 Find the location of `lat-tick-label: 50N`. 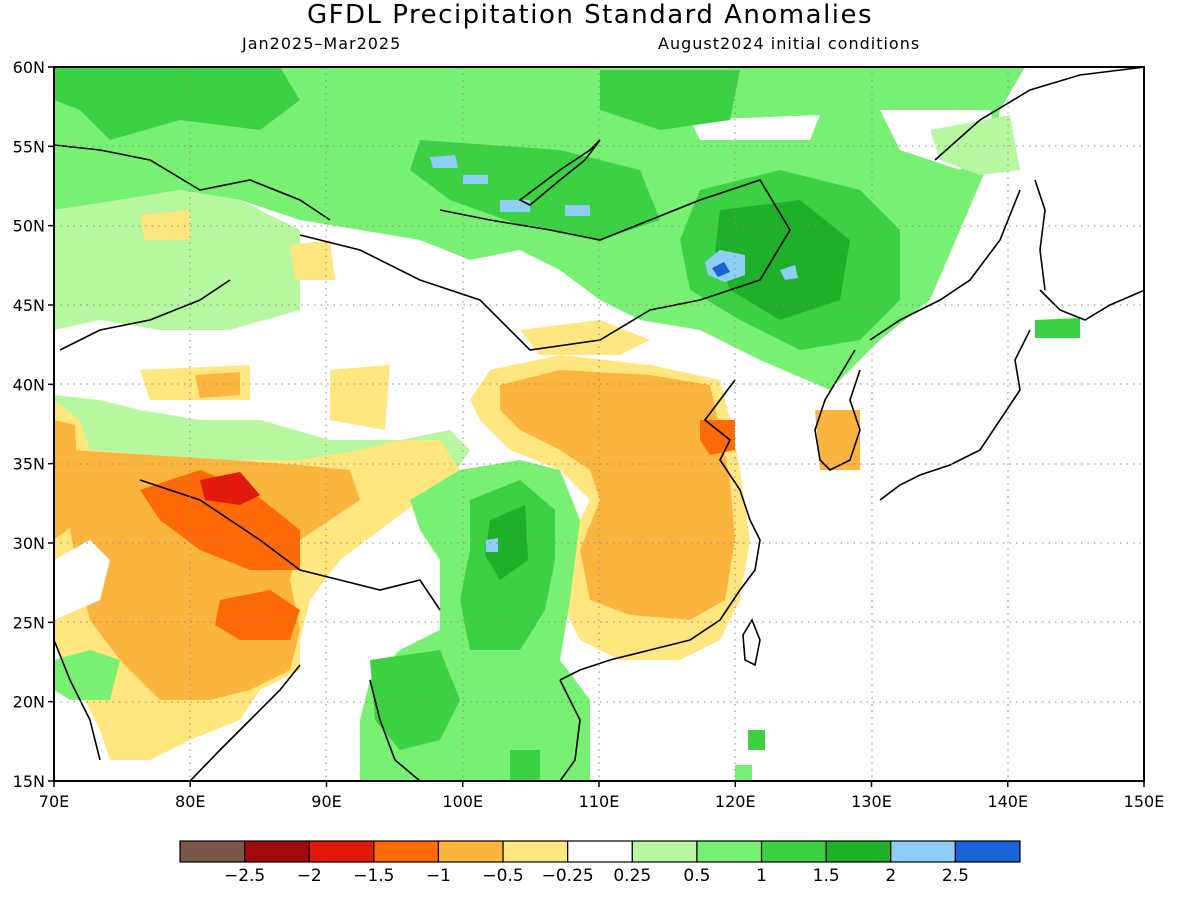

lat-tick-label: 50N is located at coordinates (29, 226).